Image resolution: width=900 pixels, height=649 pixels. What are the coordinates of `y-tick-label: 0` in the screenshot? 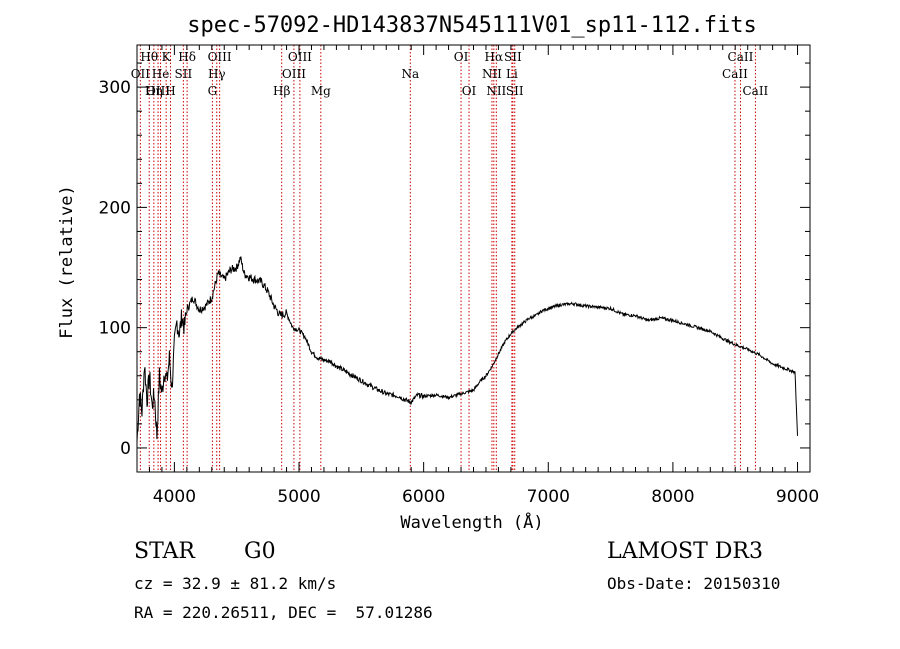 It's located at (125, 449).